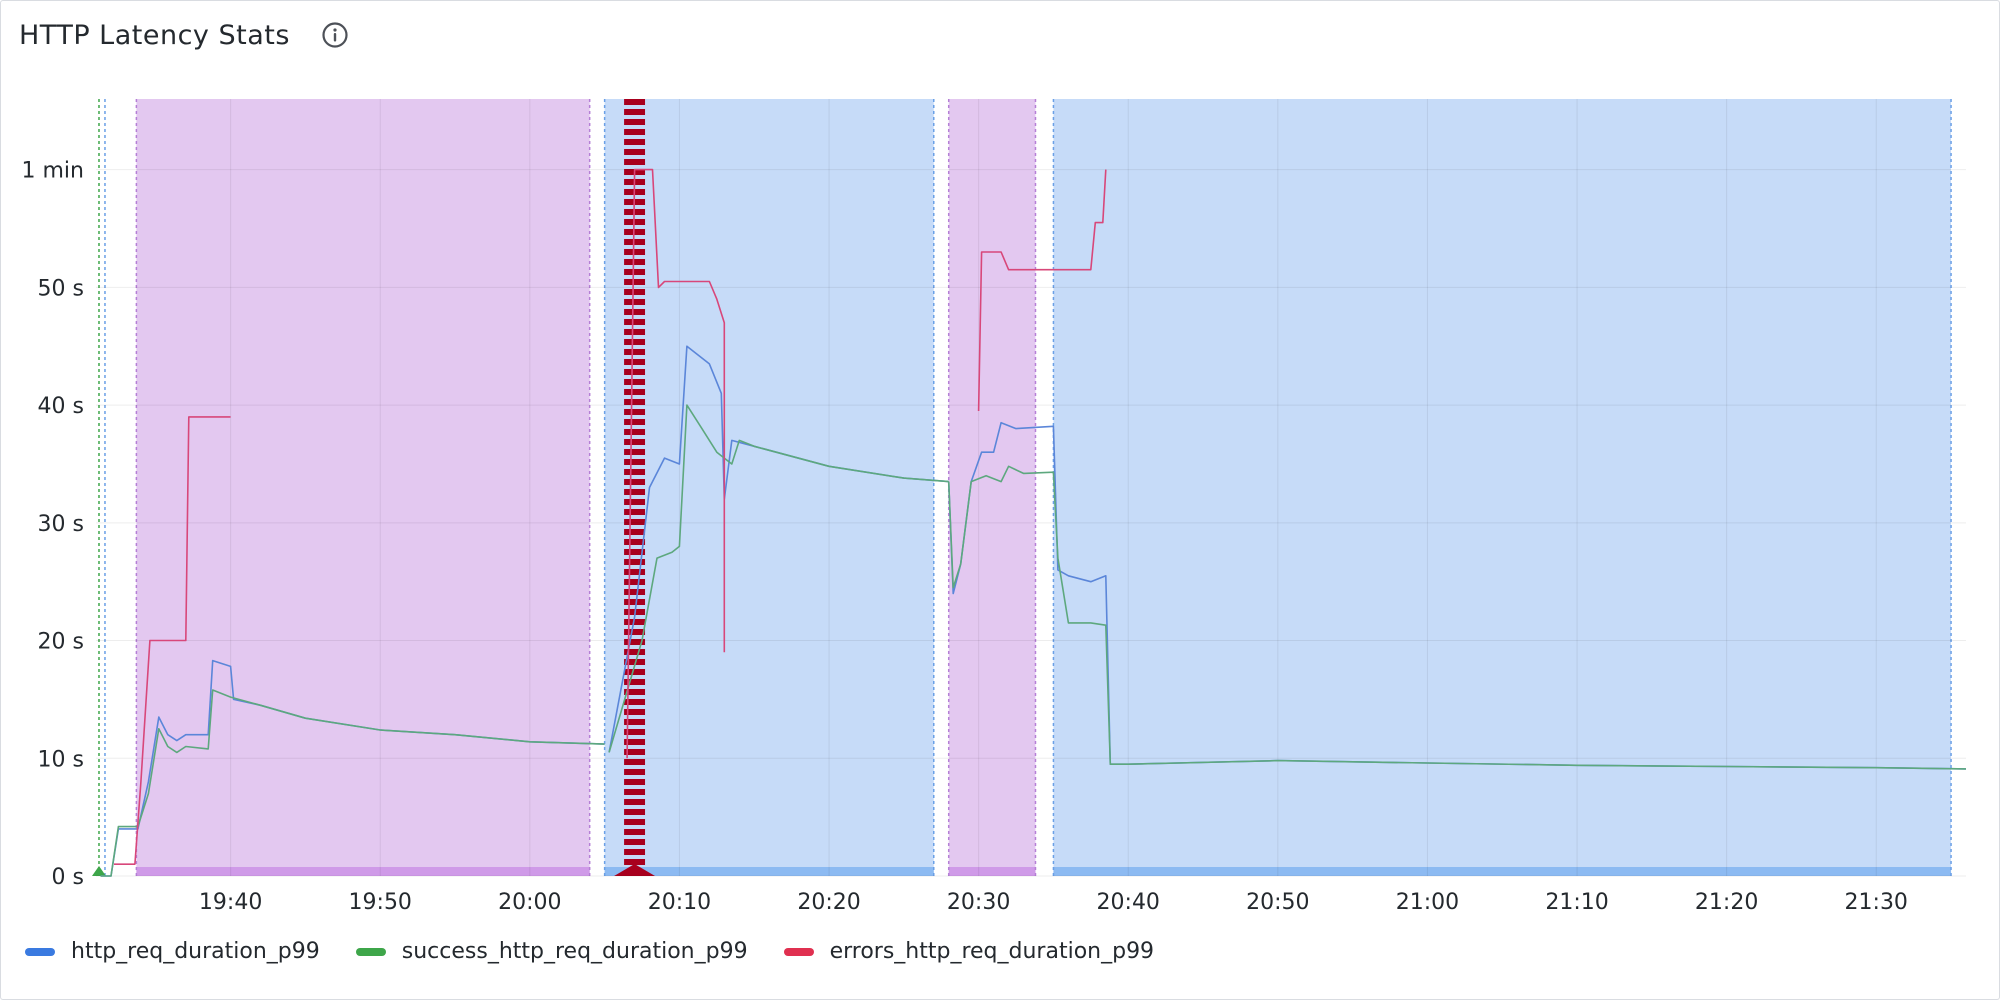 The height and width of the screenshot is (1000, 2000). I want to click on y-tick-label: 0 s, so click(68, 877).